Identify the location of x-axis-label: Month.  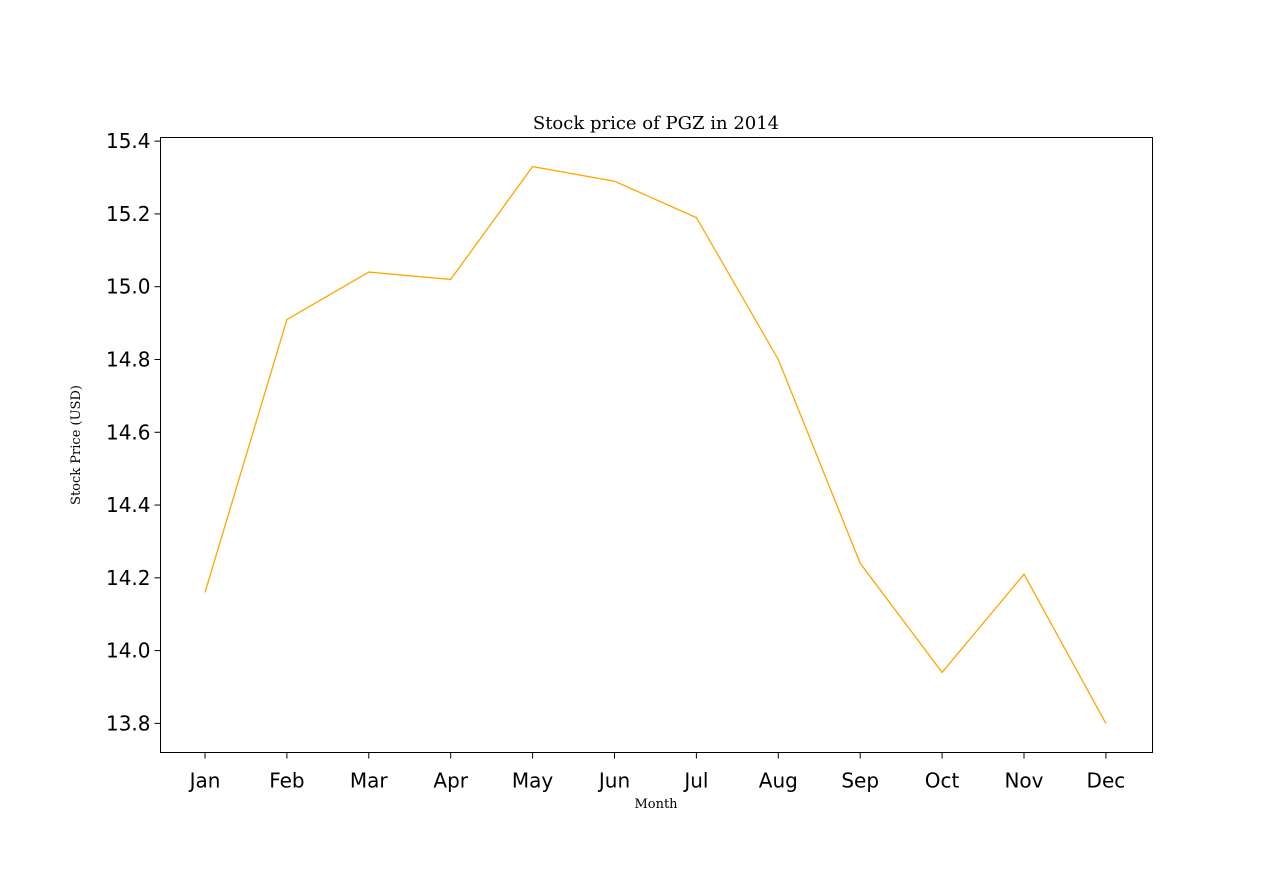
(656, 804).